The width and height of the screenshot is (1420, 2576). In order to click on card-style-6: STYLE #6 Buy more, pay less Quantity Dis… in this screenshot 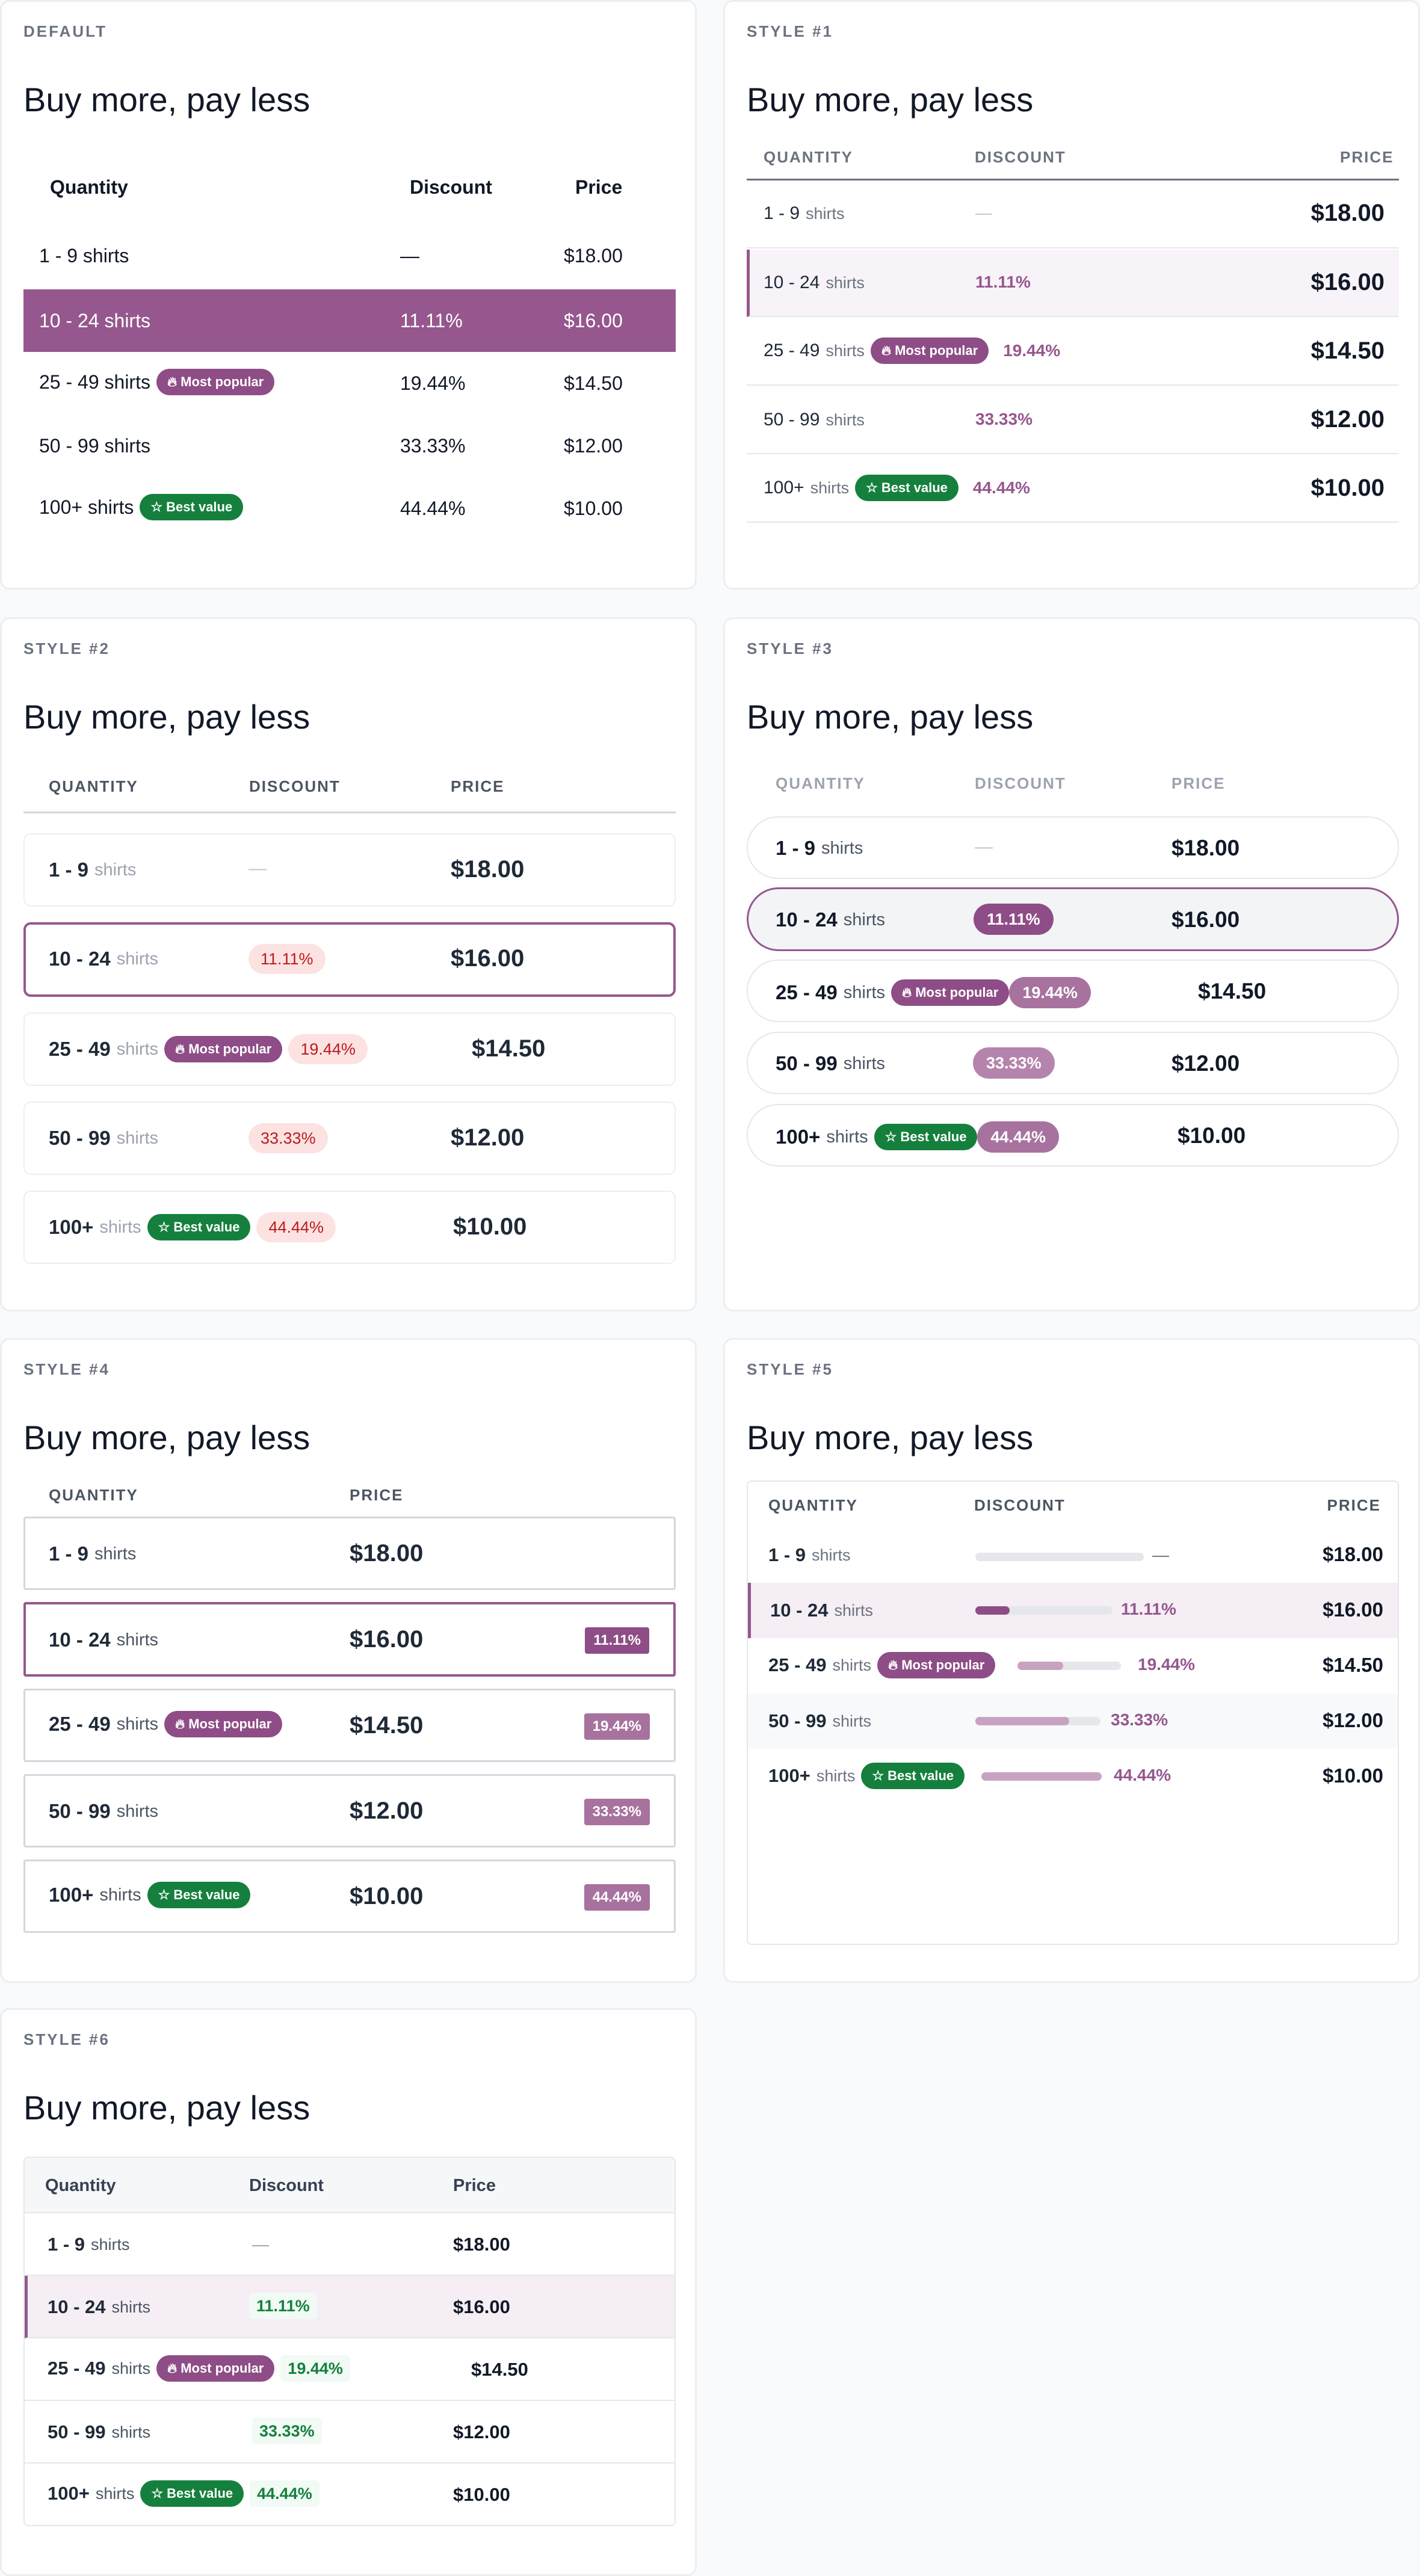, I will do `click(348, 2292)`.